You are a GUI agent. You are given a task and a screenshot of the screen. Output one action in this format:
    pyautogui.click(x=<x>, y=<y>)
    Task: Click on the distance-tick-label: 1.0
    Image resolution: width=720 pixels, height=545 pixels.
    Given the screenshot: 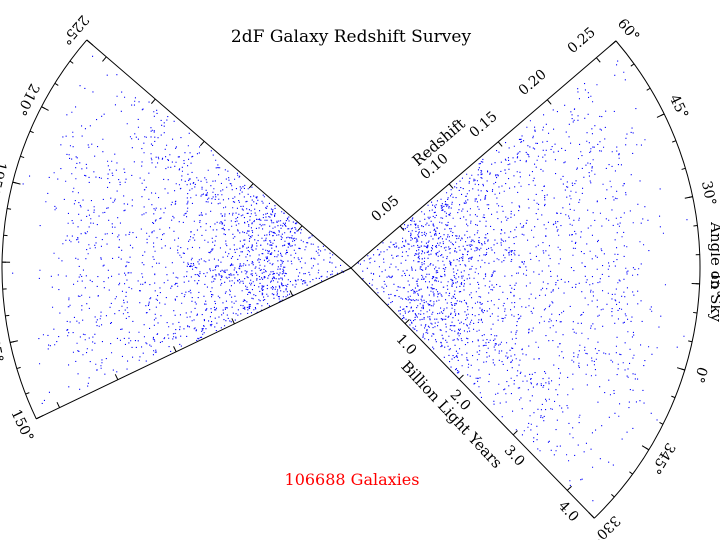 What is the action you would take?
    pyautogui.click(x=406, y=344)
    